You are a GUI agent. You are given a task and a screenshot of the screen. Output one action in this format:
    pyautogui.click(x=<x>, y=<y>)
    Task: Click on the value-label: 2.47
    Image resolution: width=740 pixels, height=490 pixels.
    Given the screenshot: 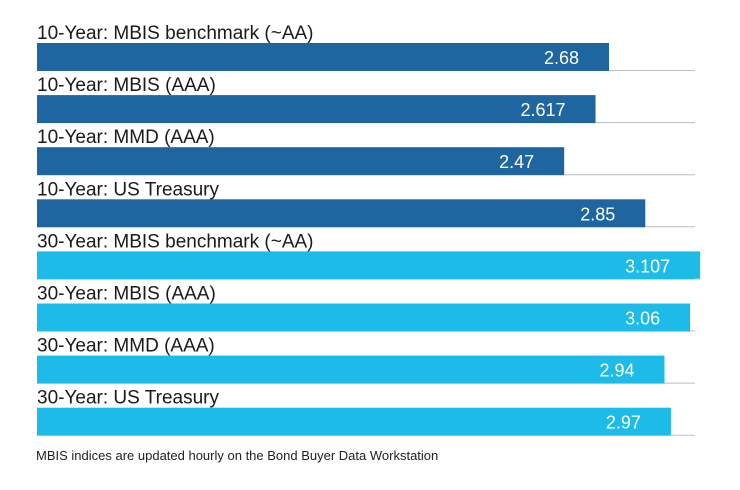 What is the action you would take?
    pyautogui.click(x=516, y=162)
    